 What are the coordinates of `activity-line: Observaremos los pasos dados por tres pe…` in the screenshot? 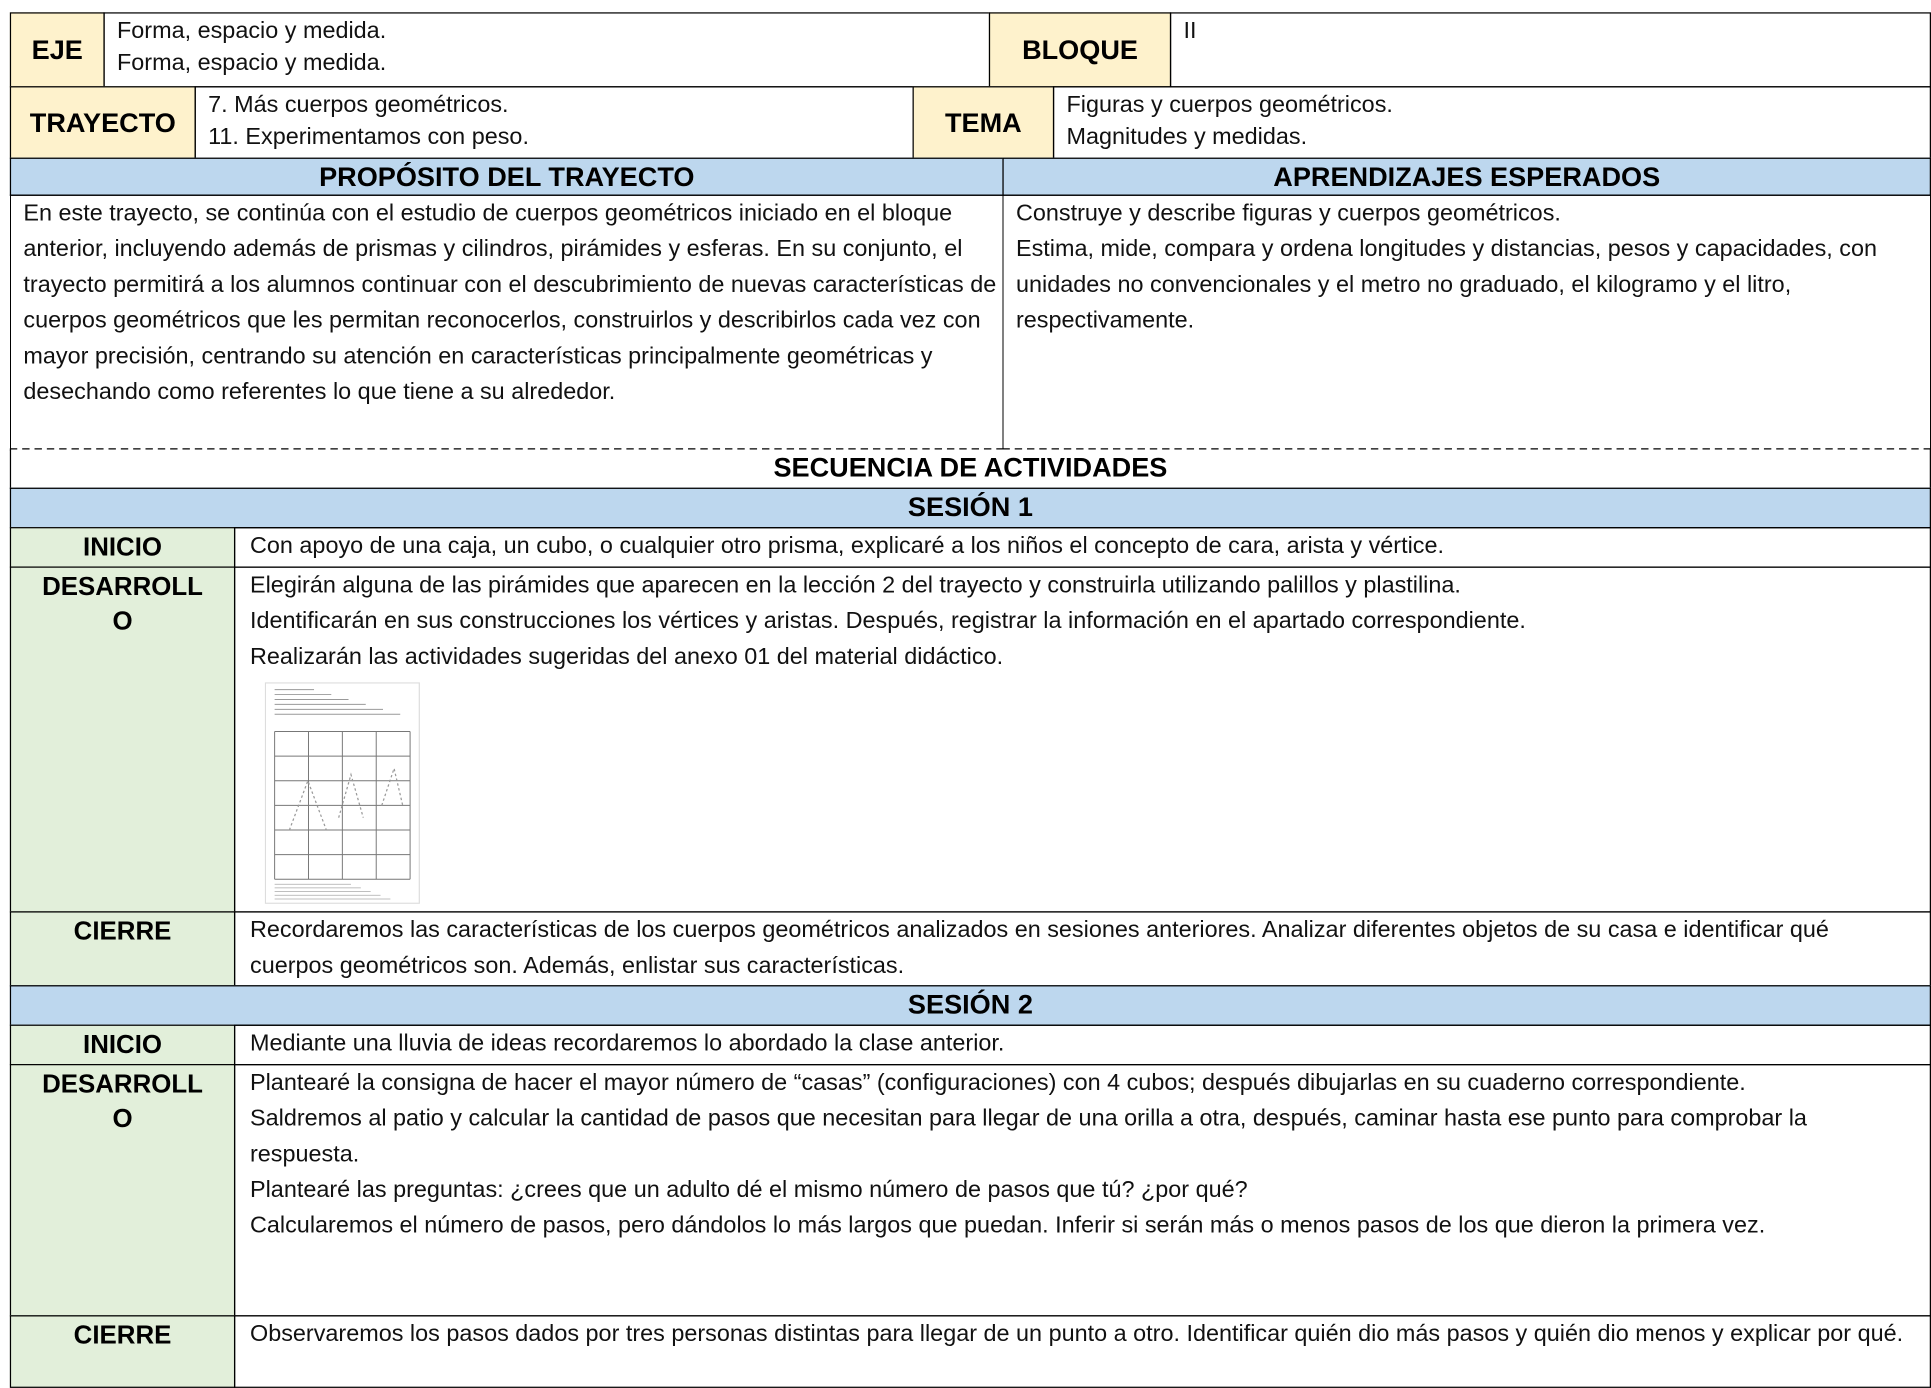 It's located at (1076, 1334).